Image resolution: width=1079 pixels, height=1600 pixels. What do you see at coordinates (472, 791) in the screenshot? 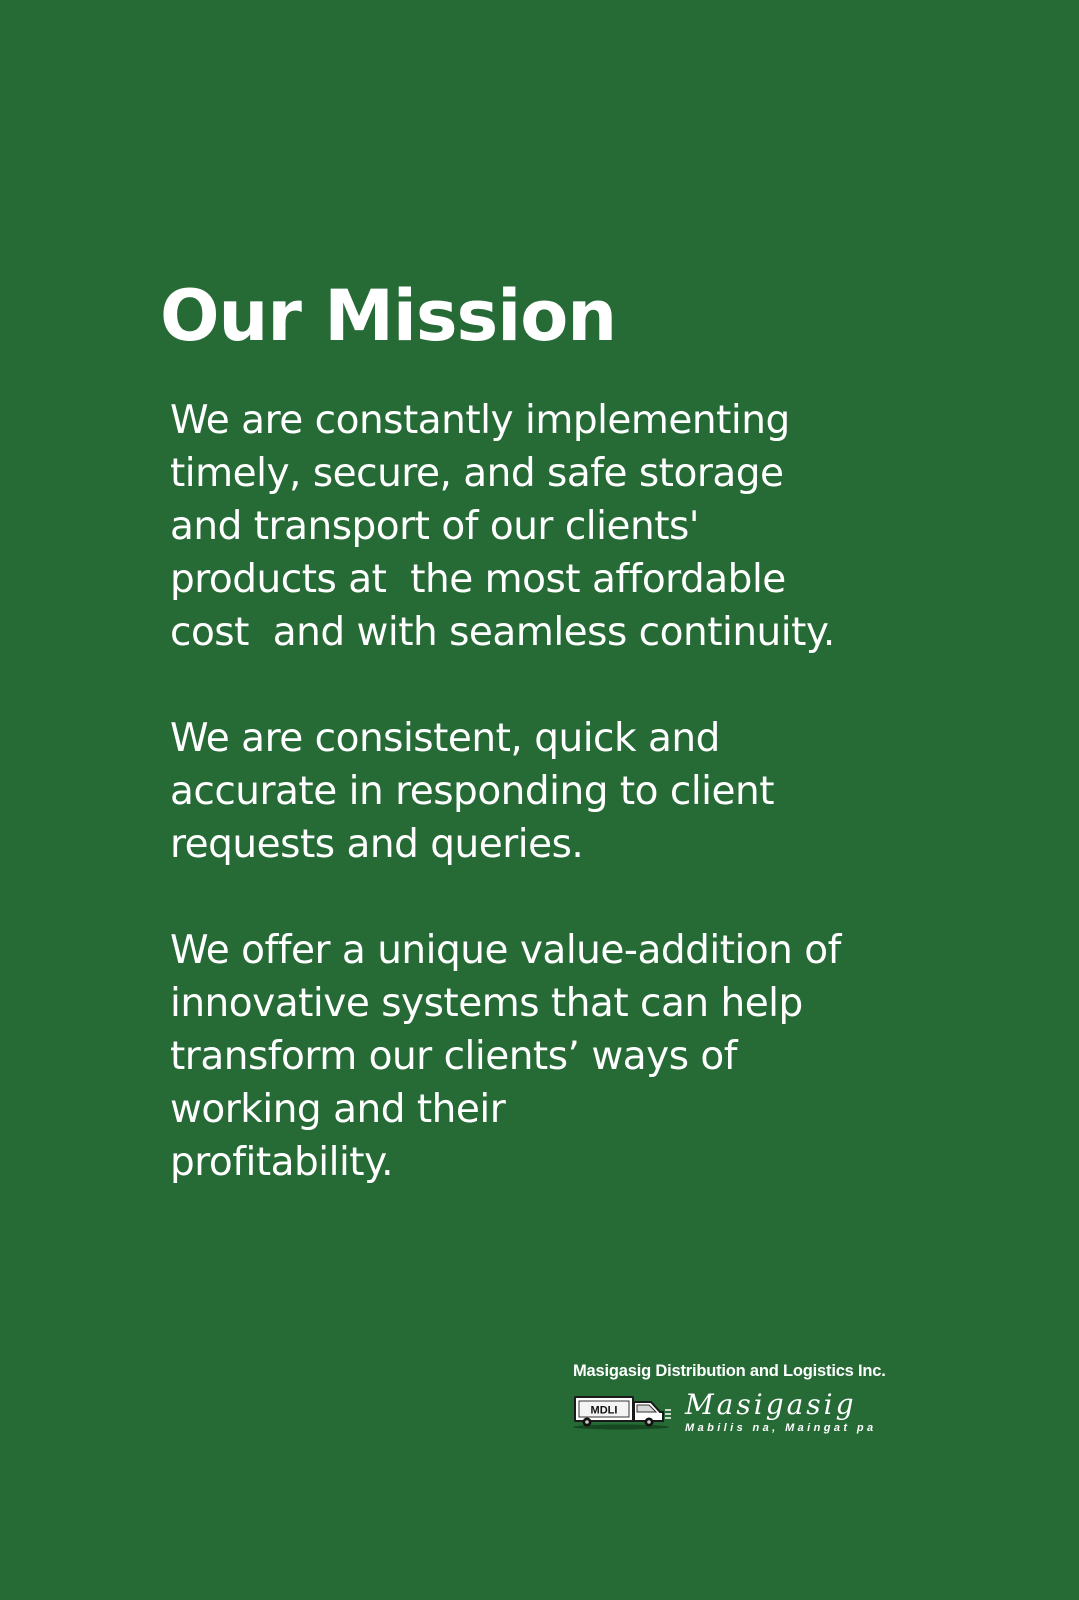
I see `mission-line: accurate in responding to client` at bounding box center [472, 791].